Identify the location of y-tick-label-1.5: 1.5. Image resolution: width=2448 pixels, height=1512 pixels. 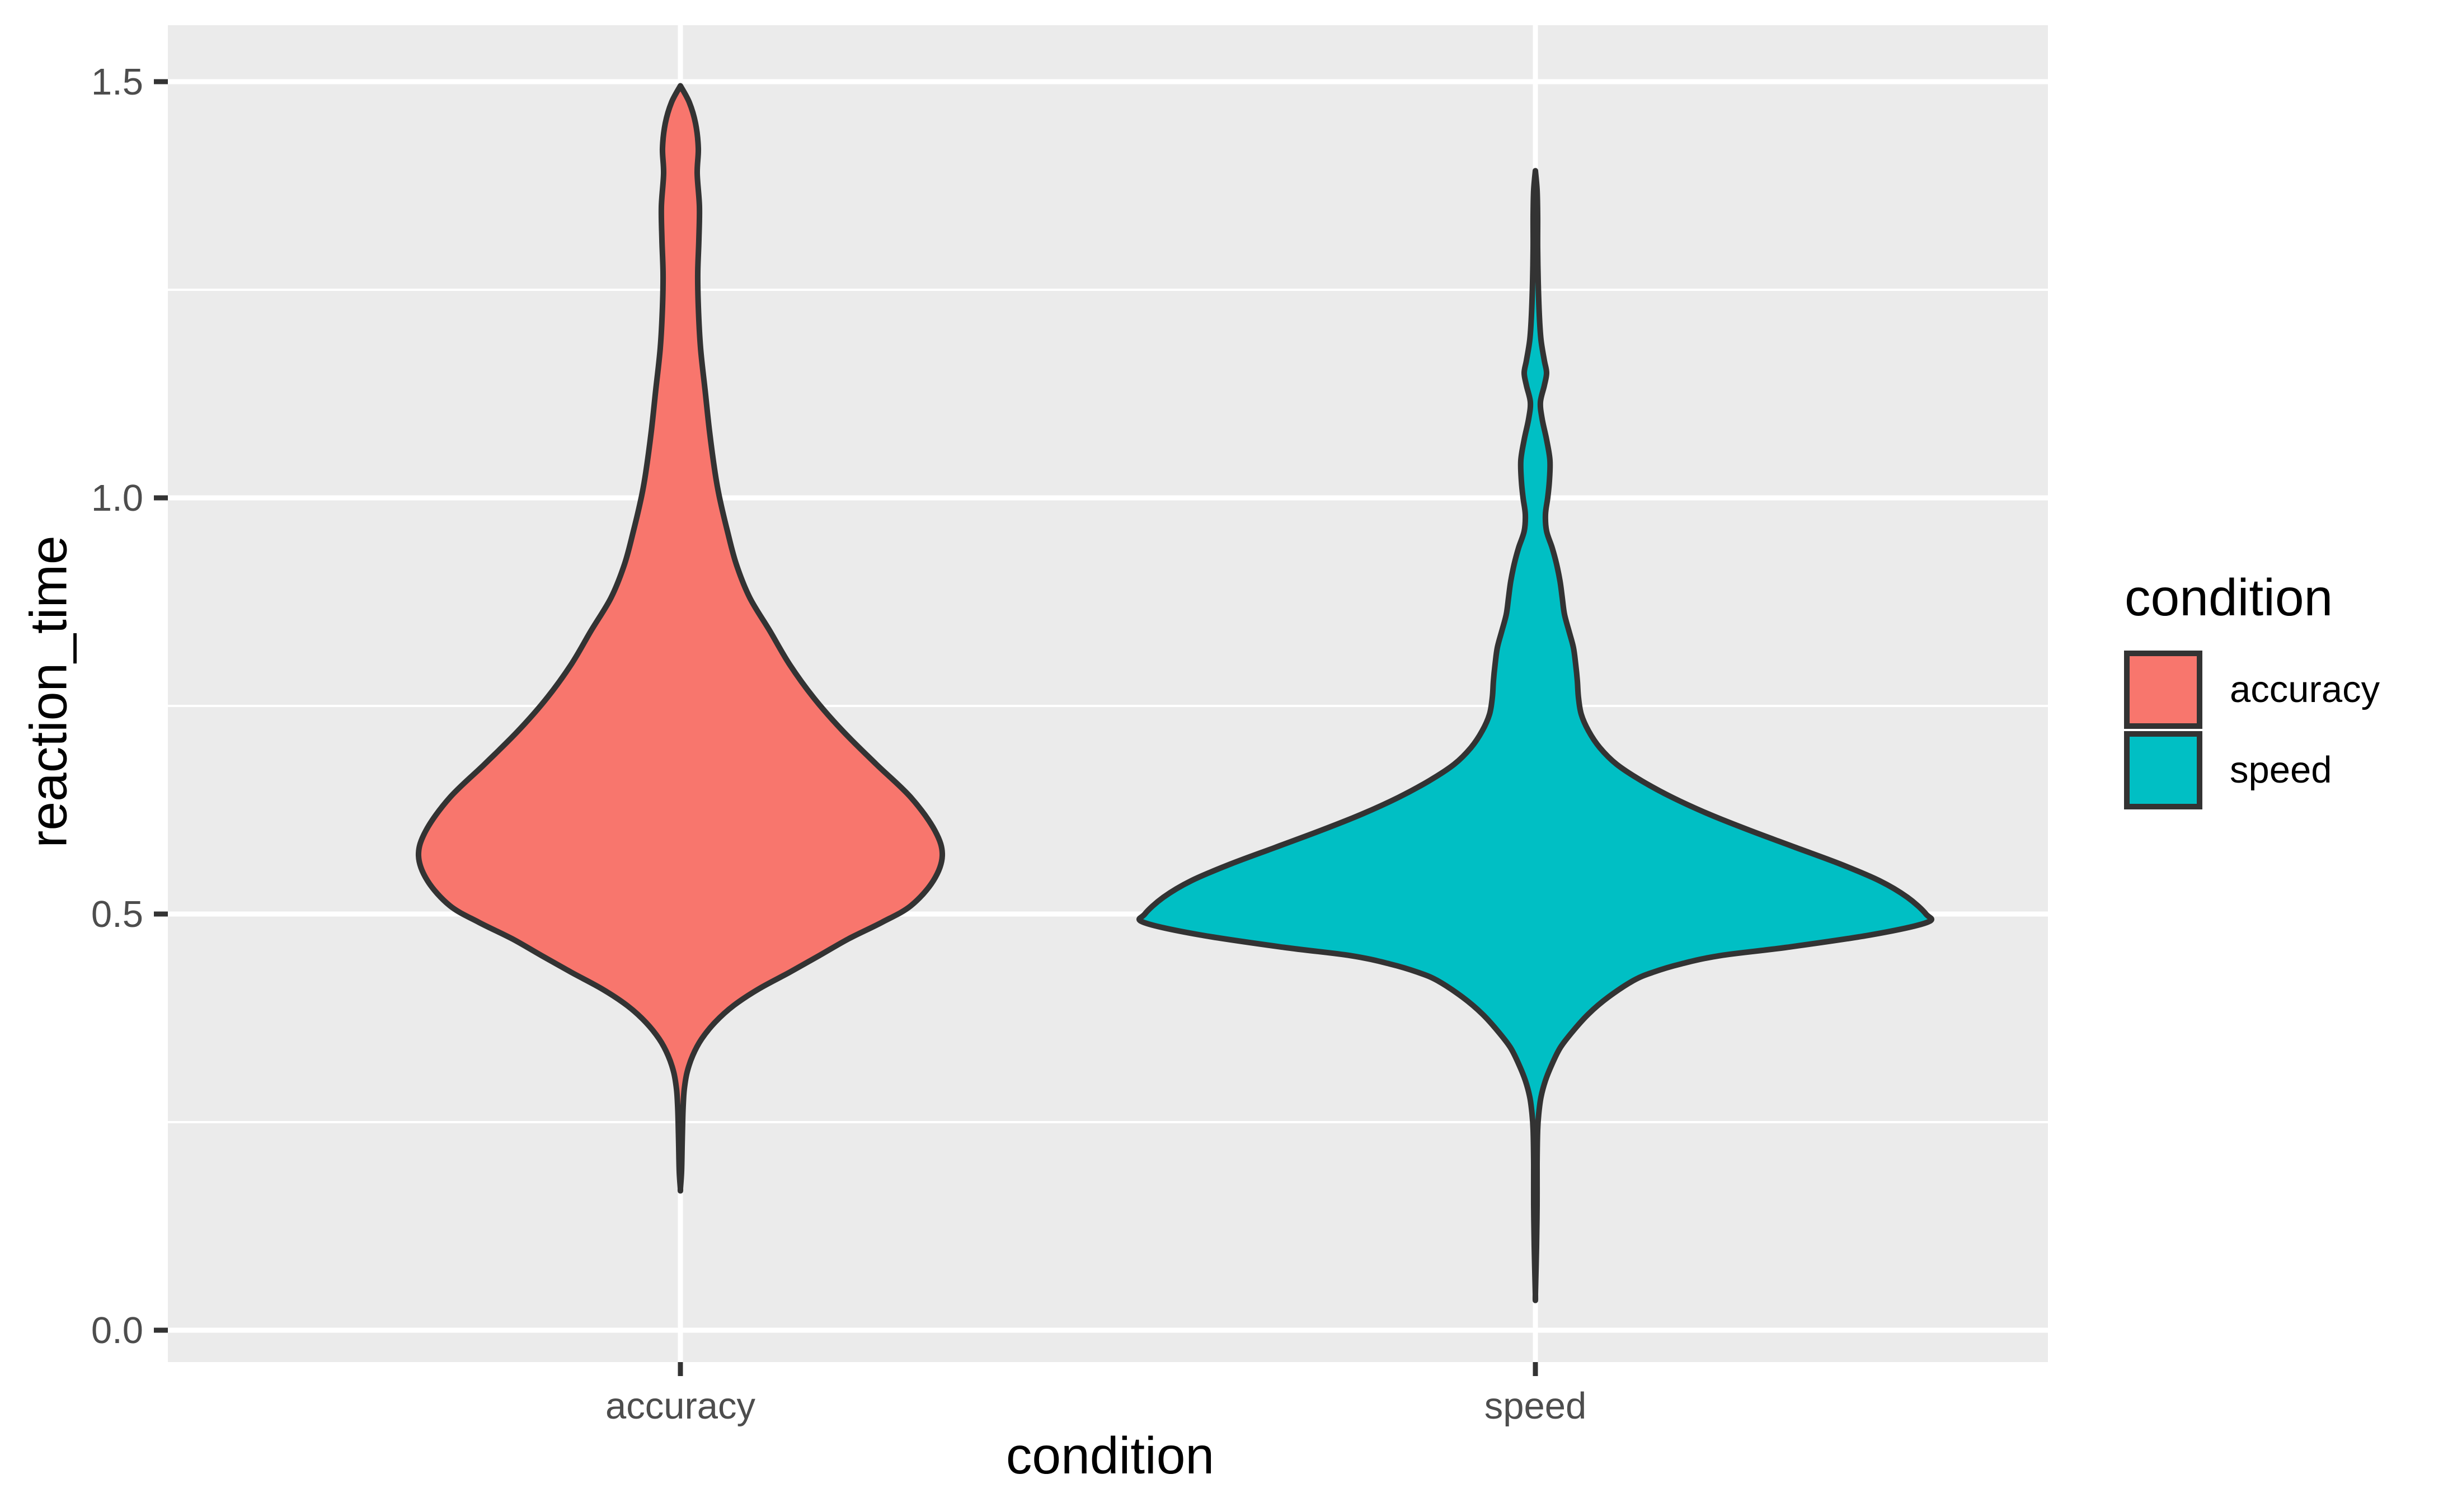
(117, 82).